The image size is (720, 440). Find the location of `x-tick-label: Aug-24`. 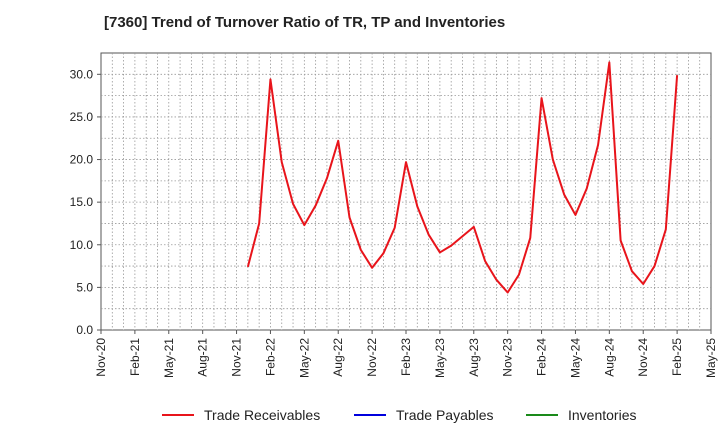

x-tick-label: Aug-24 is located at coordinates (609, 357).